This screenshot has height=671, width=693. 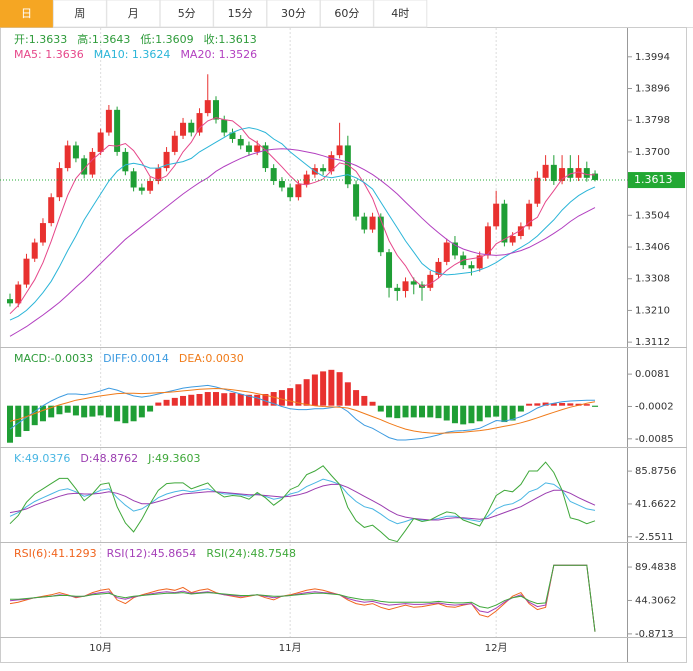 I want to click on current-price-label: 1.3613, so click(x=653, y=179).